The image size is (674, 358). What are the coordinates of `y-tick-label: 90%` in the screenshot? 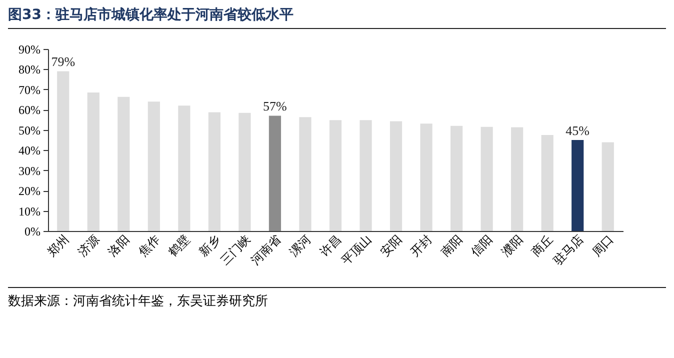 It's located at (29, 49).